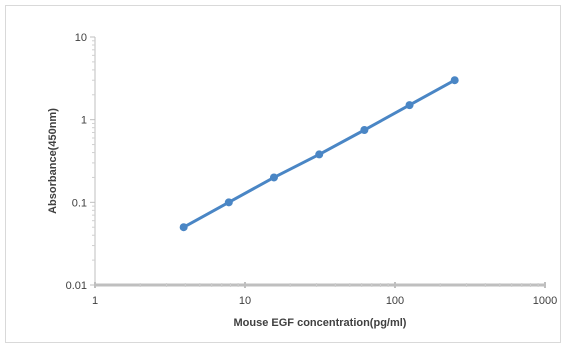 The image size is (568, 351). Describe the element at coordinates (320, 323) in the screenshot. I see `x-axis-title: Mouse EGF concentration(pg/ml)` at that location.